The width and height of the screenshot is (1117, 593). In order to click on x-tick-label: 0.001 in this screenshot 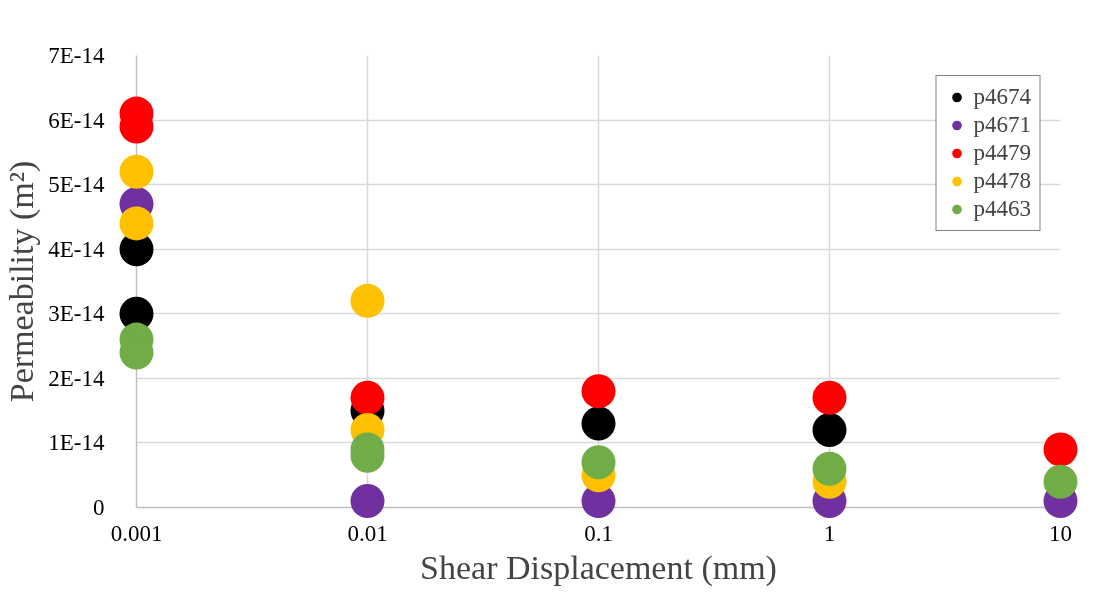, I will do `click(136, 533)`.